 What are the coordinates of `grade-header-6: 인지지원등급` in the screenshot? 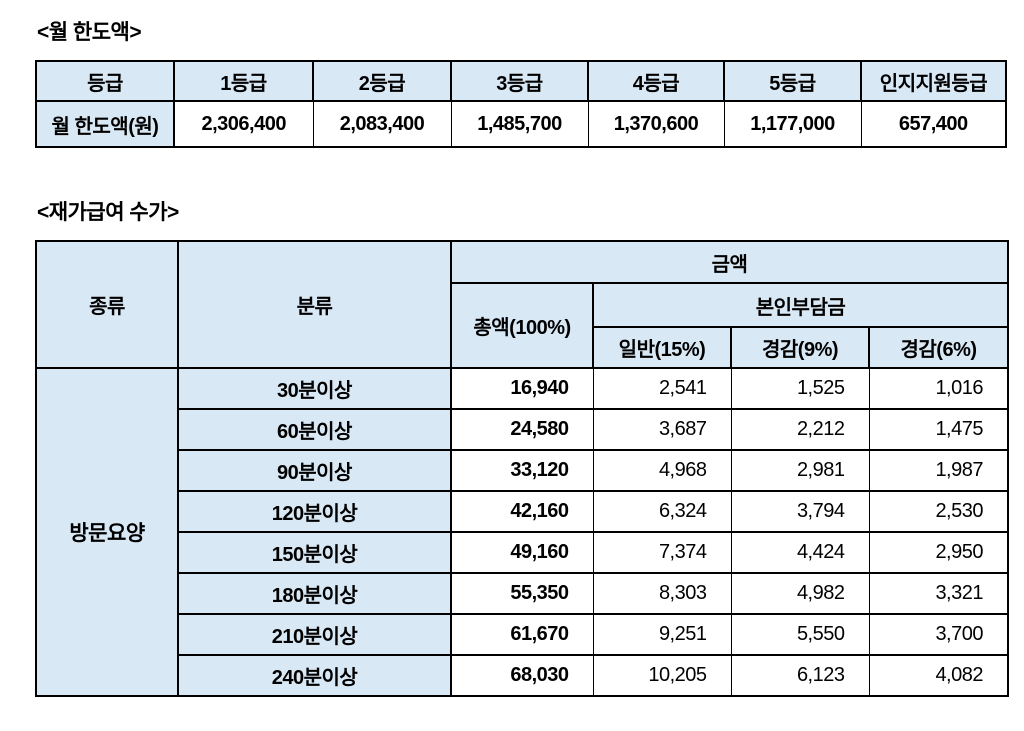 It's located at (933, 81).